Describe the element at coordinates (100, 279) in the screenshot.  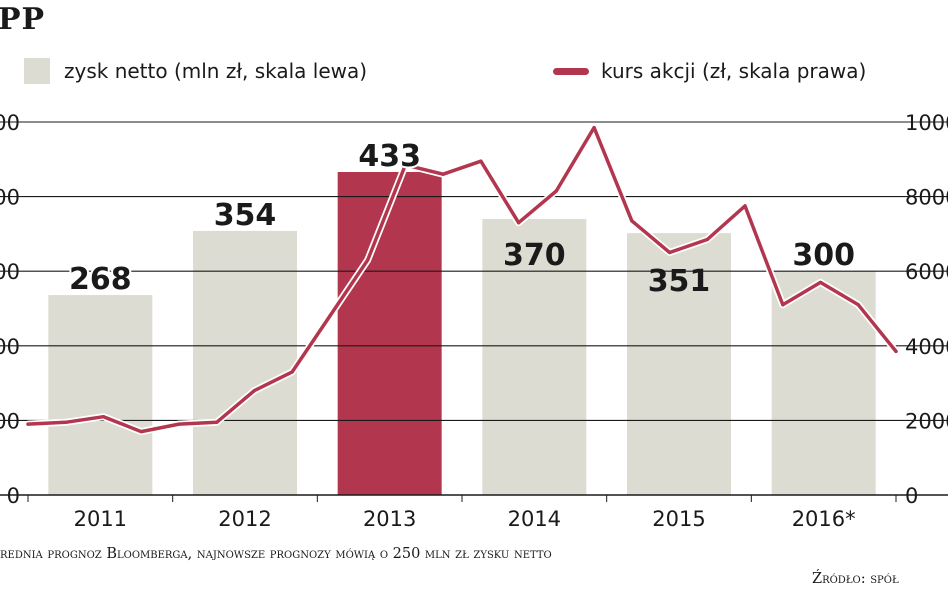
I see `bar-value-label: 268` at that location.